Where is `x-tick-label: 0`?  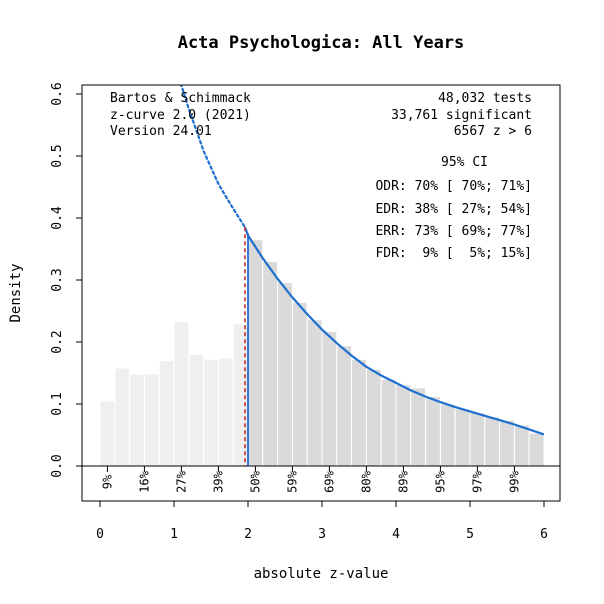
x-tick-label: 0 is located at coordinates (100, 534).